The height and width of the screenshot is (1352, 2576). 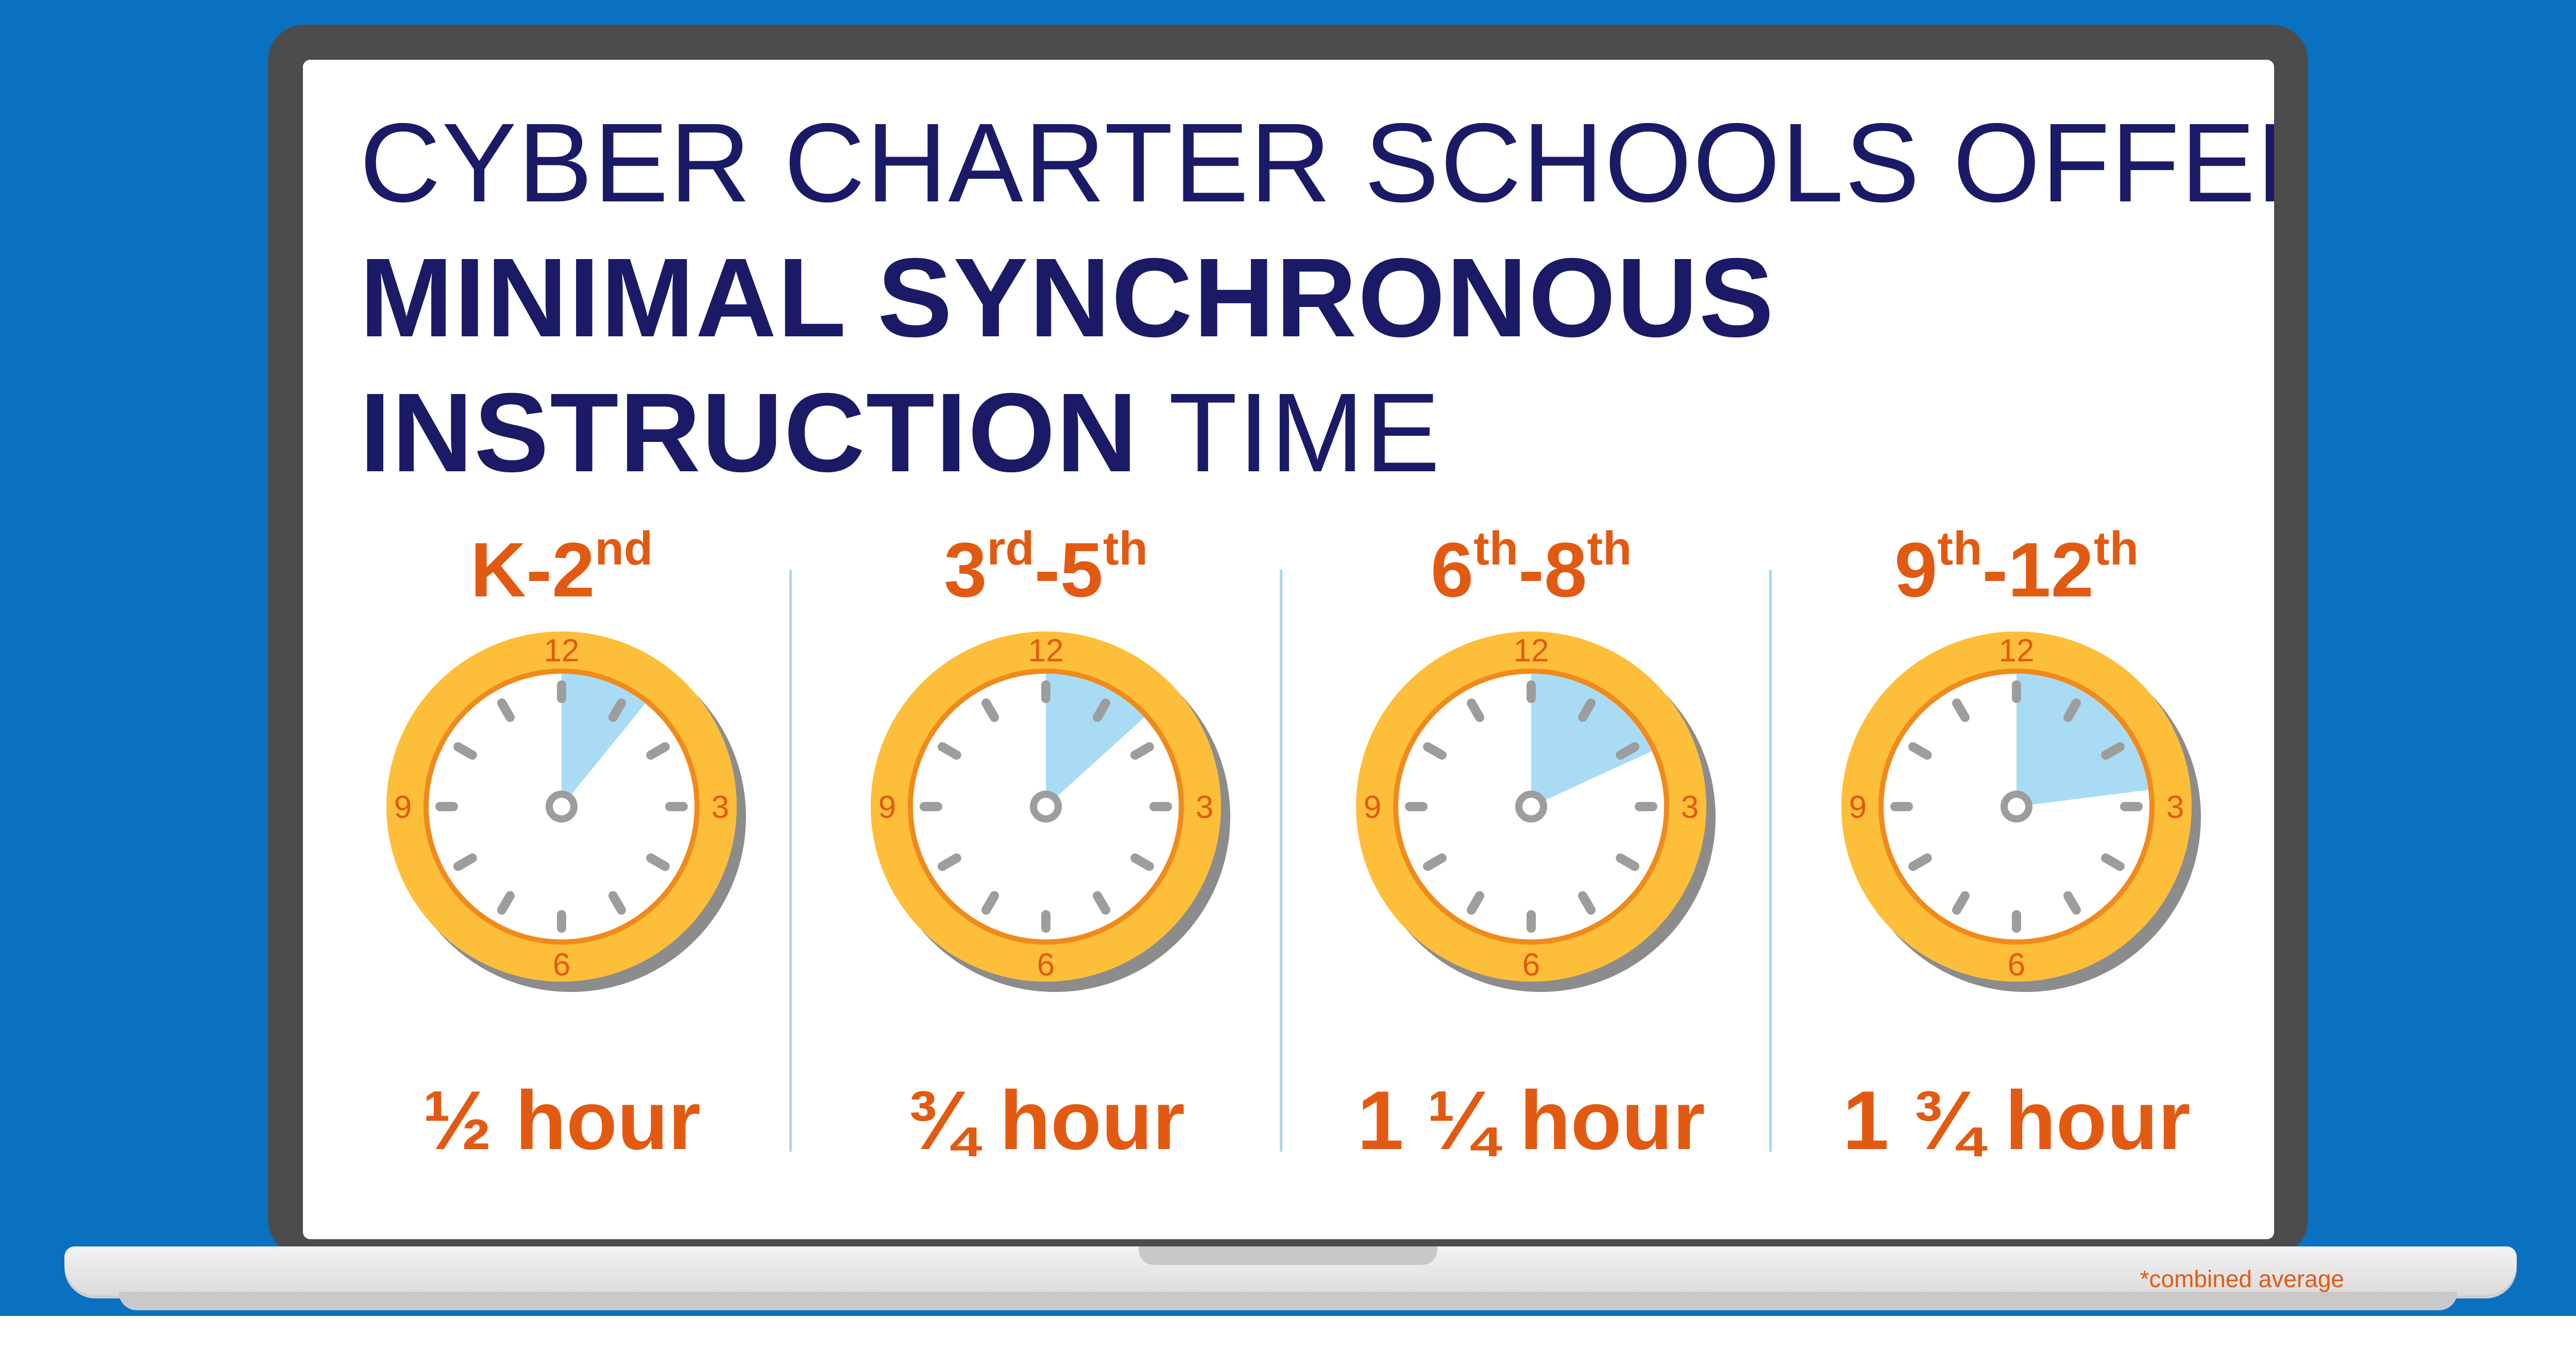 What do you see at coordinates (1067, 298) in the screenshot?
I see `headline-line-2-text: MINIMAL SYNCHRONOUS` at bounding box center [1067, 298].